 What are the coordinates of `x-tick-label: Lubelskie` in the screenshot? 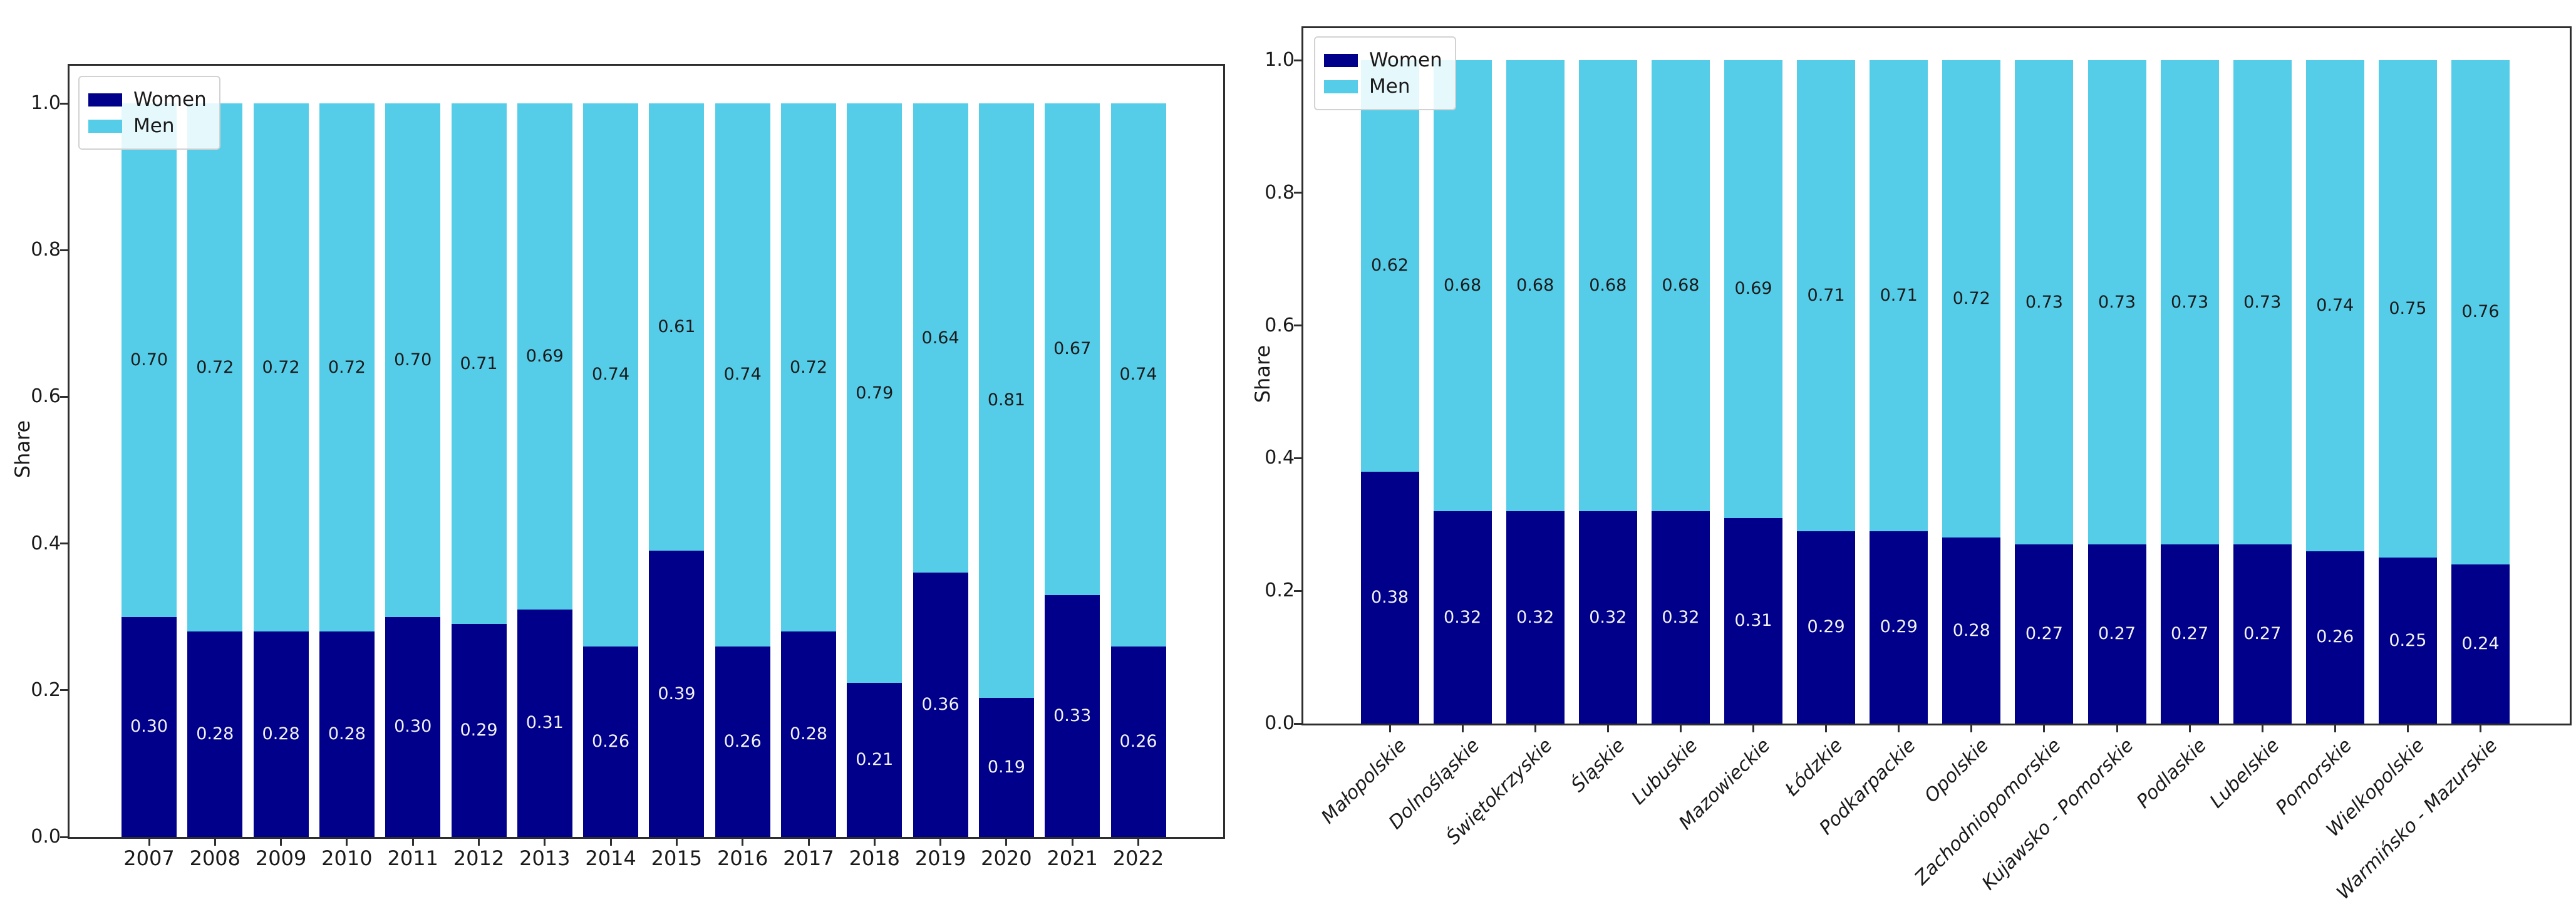 It's located at (2244, 773).